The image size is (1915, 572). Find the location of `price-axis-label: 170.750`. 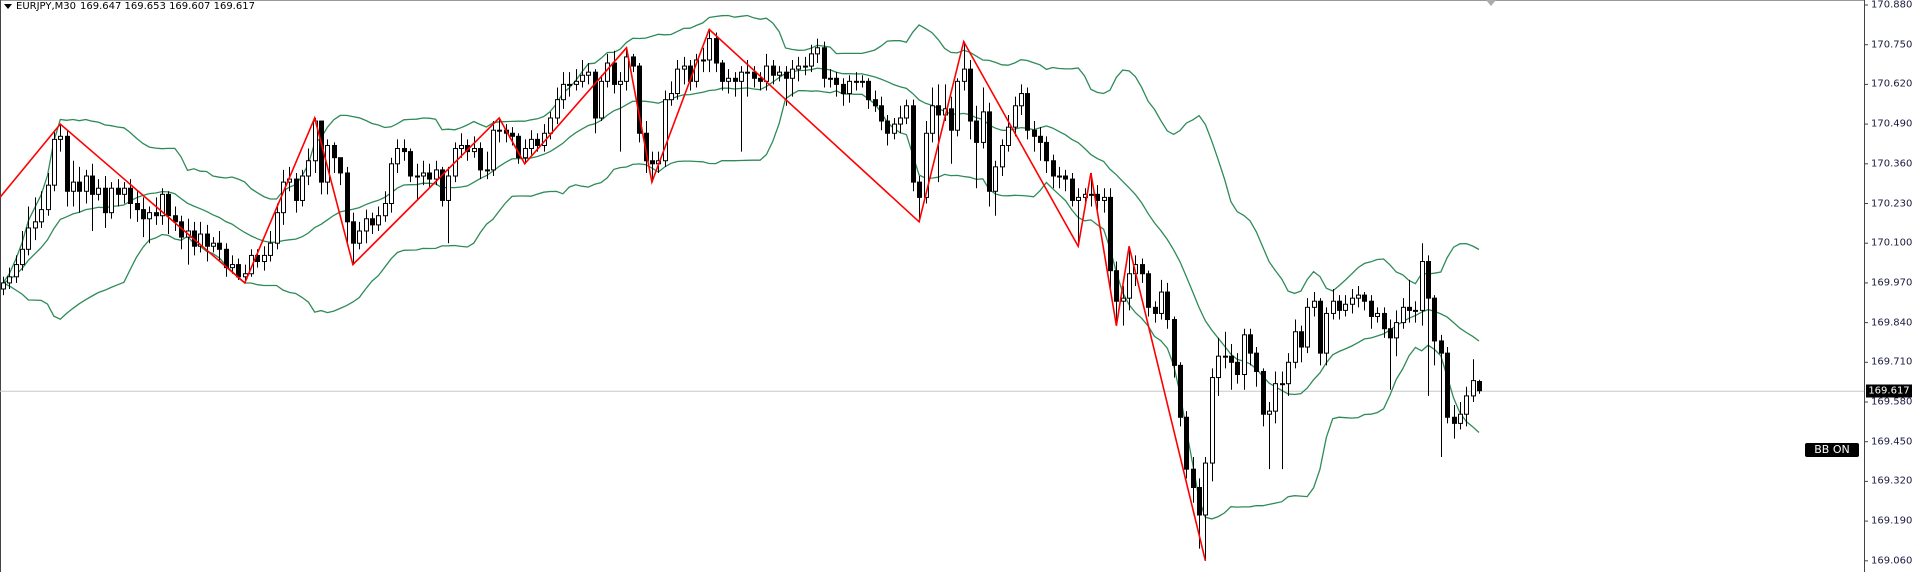

price-axis-label: 170.750 is located at coordinates (1892, 45).